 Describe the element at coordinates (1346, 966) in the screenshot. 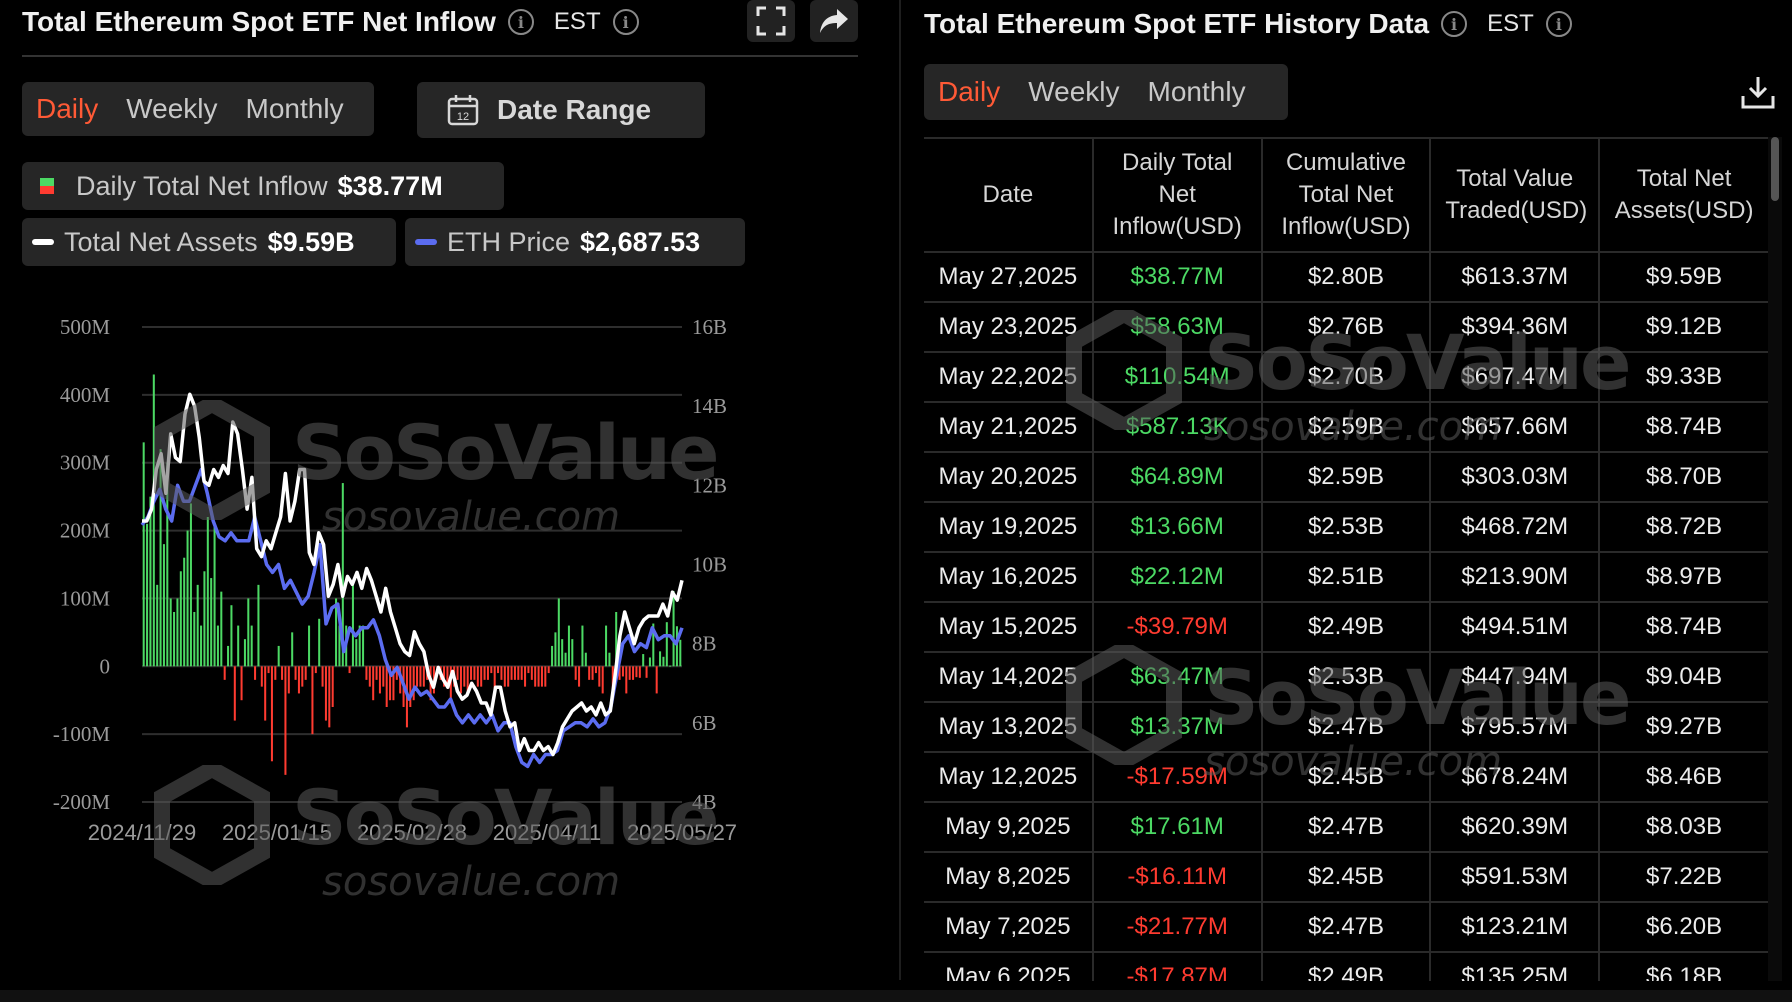

I see `table-row: May 6,2025 -$17.87M $2.49B $135.25M $6.18B` at that location.